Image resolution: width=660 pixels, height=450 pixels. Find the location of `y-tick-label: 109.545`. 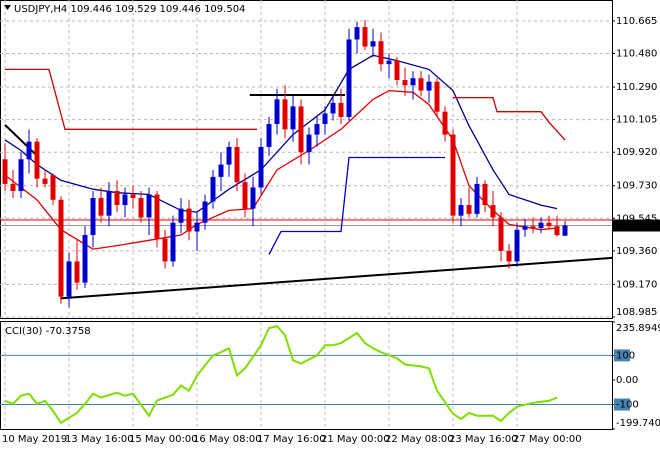

y-tick-label: 109.545 is located at coordinates (636, 218).